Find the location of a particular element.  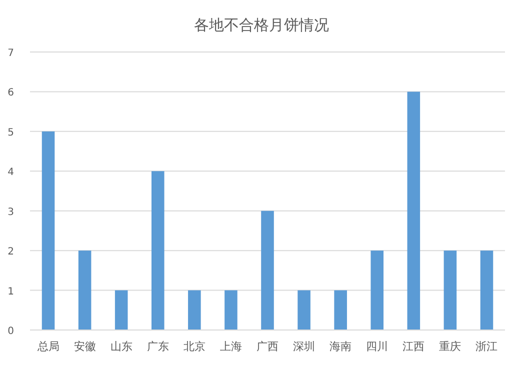

y-tick-label: 2 is located at coordinates (11, 252).